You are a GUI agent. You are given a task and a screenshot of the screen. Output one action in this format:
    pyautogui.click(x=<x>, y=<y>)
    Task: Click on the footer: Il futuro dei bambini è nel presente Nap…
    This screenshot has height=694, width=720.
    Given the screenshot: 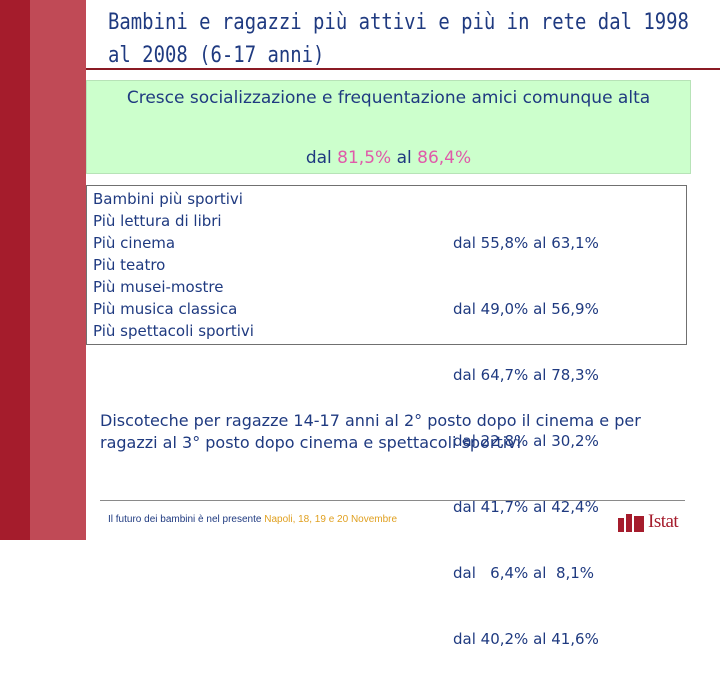 What is the action you would take?
    pyautogui.click(x=252, y=519)
    